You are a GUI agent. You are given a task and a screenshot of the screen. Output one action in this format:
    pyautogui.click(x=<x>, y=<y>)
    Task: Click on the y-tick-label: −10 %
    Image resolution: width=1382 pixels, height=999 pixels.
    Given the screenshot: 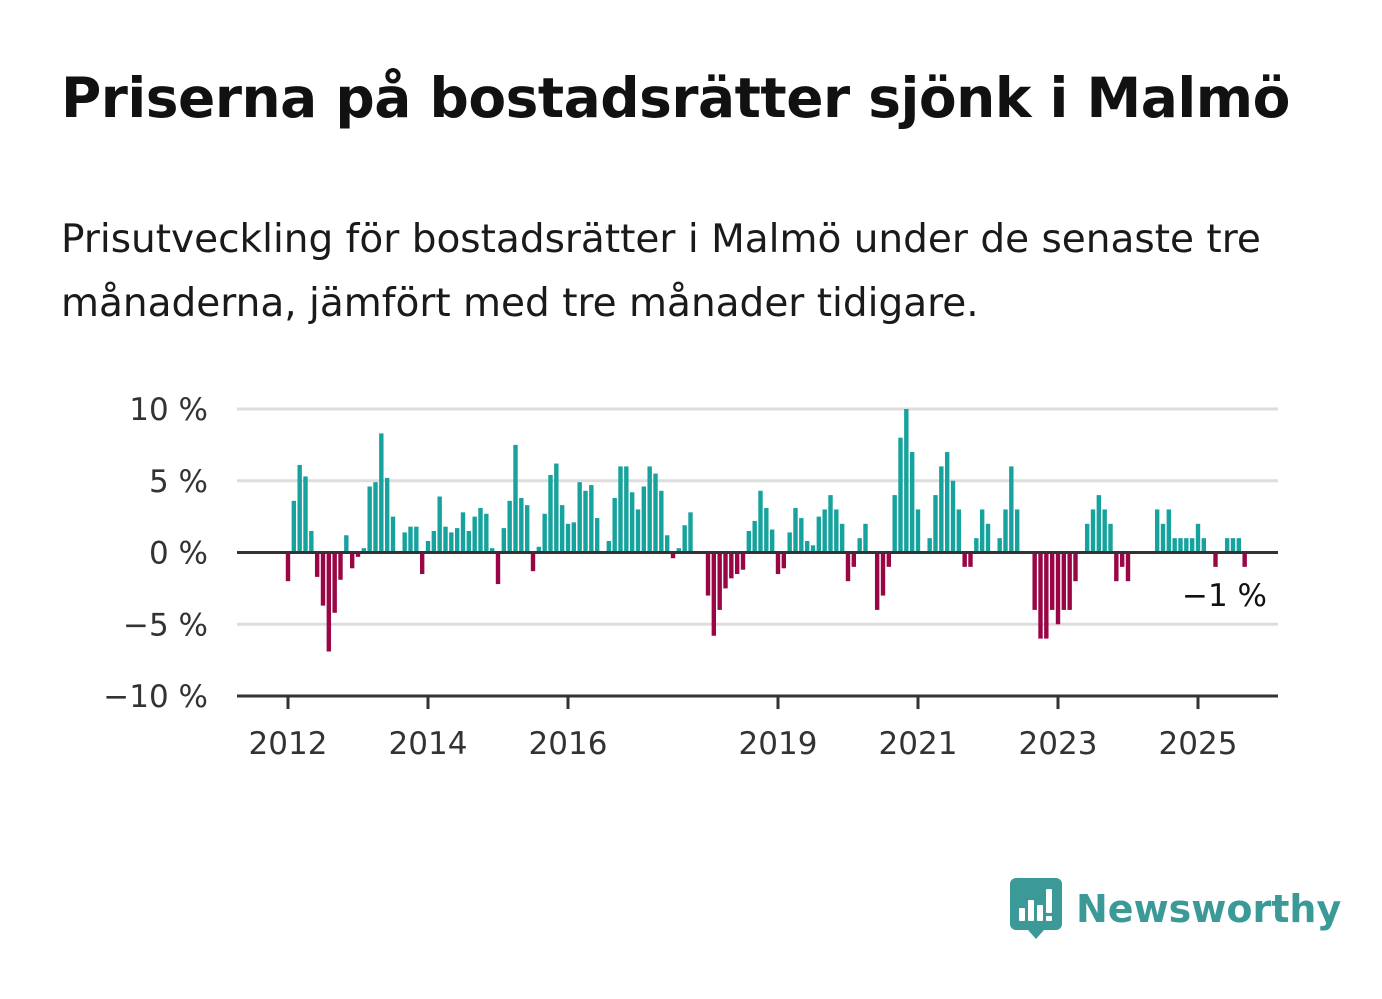 What is the action you would take?
    pyautogui.click(x=155, y=697)
    